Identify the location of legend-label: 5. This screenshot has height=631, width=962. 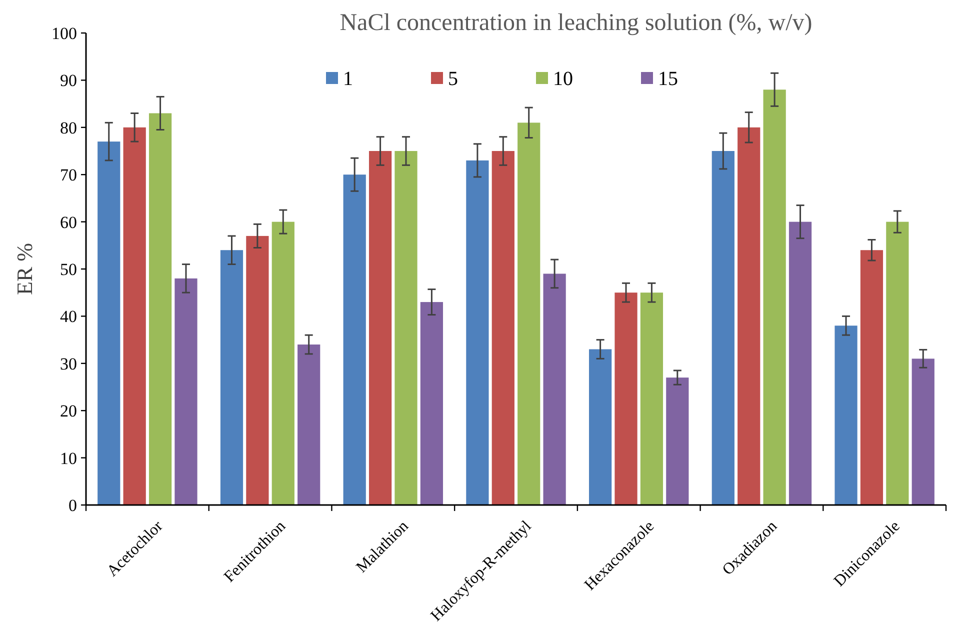
(453, 79).